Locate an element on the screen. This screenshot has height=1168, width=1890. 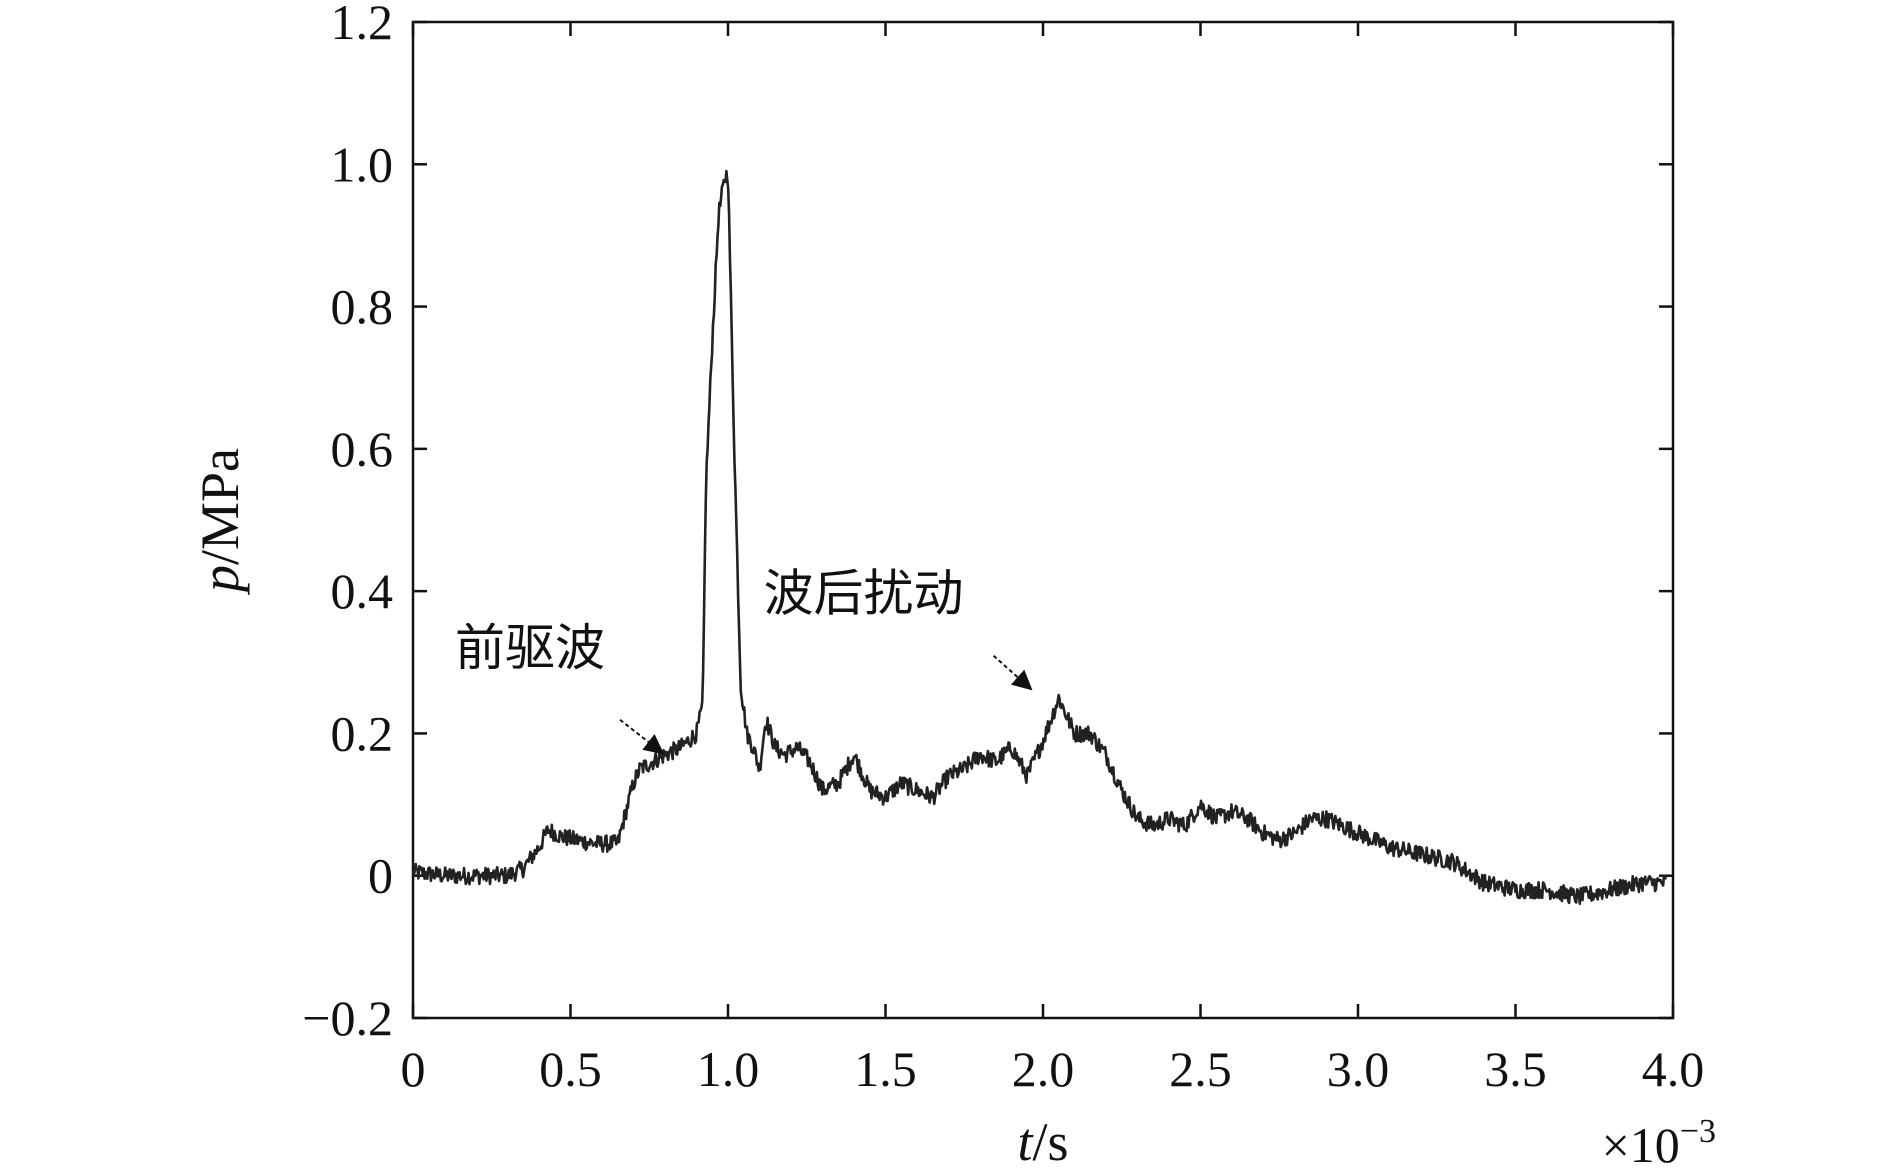
x-tick-label: 1.5 is located at coordinates (885, 1069).